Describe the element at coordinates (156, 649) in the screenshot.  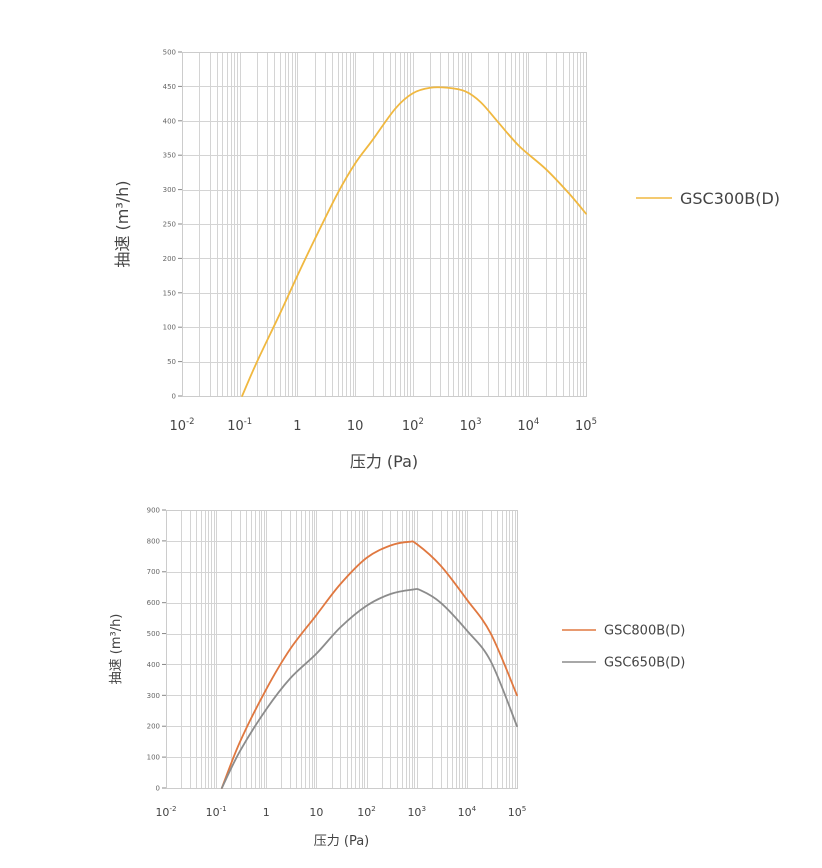
I see `y-ticks: 0 100 200 300 400 500 600 700 800 900` at that location.